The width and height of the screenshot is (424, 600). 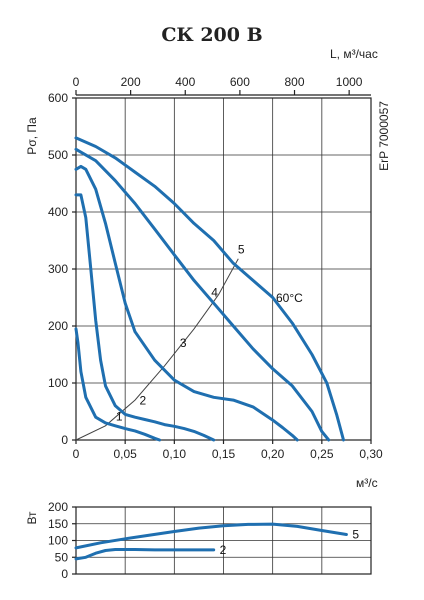 What do you see at coordinates (58, 507) in the screenshot?
I see `power-y-tick-label: 200` at bounding box center [58, 507].